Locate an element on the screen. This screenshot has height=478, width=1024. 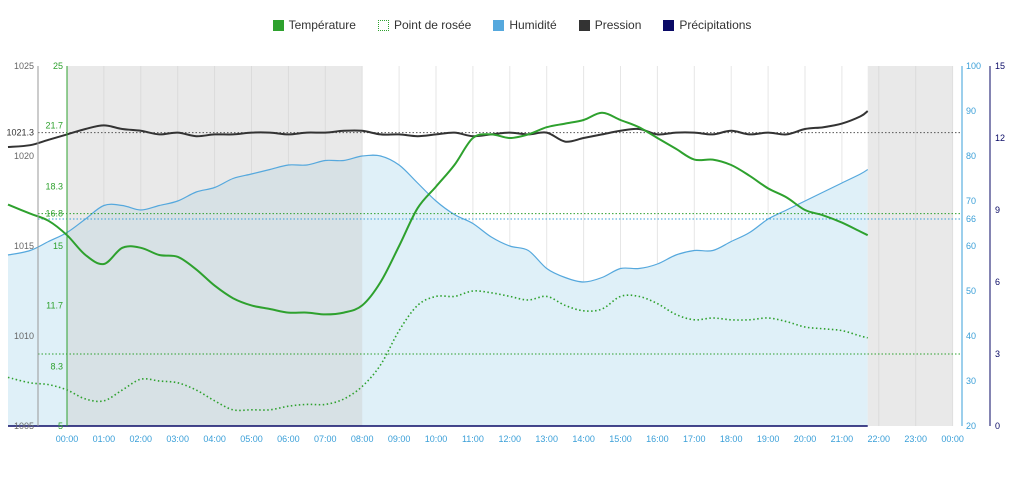
humidity-tick-label: 90 is located at coordinates (971, 111).